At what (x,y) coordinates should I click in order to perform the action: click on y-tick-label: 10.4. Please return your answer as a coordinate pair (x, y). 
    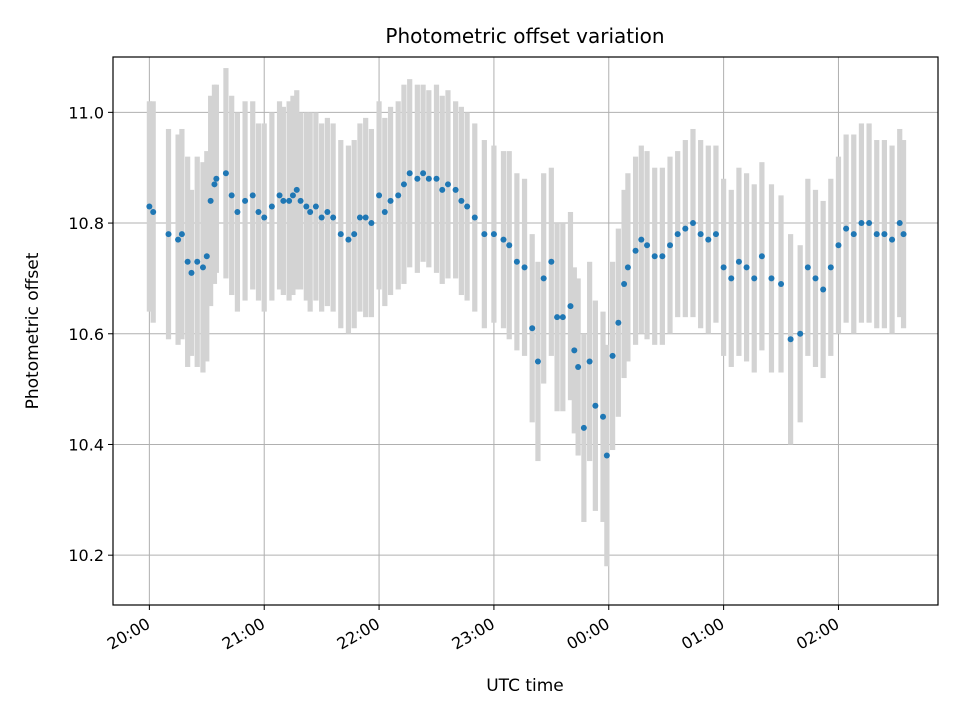
    Looking at the image, I should click on (86, 444).